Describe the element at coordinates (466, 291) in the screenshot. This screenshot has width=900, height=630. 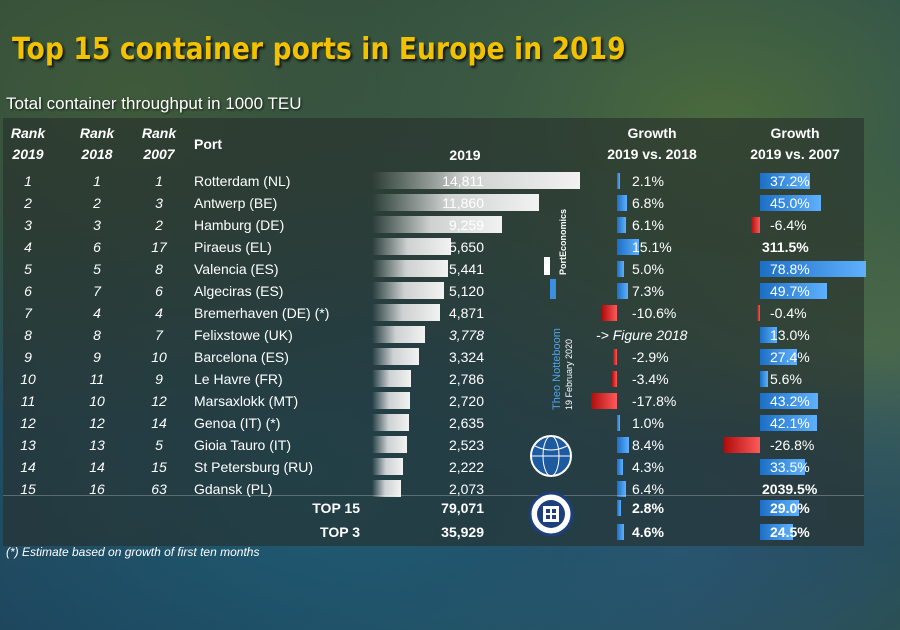
I see `throughput-value: 5,120` at that location.